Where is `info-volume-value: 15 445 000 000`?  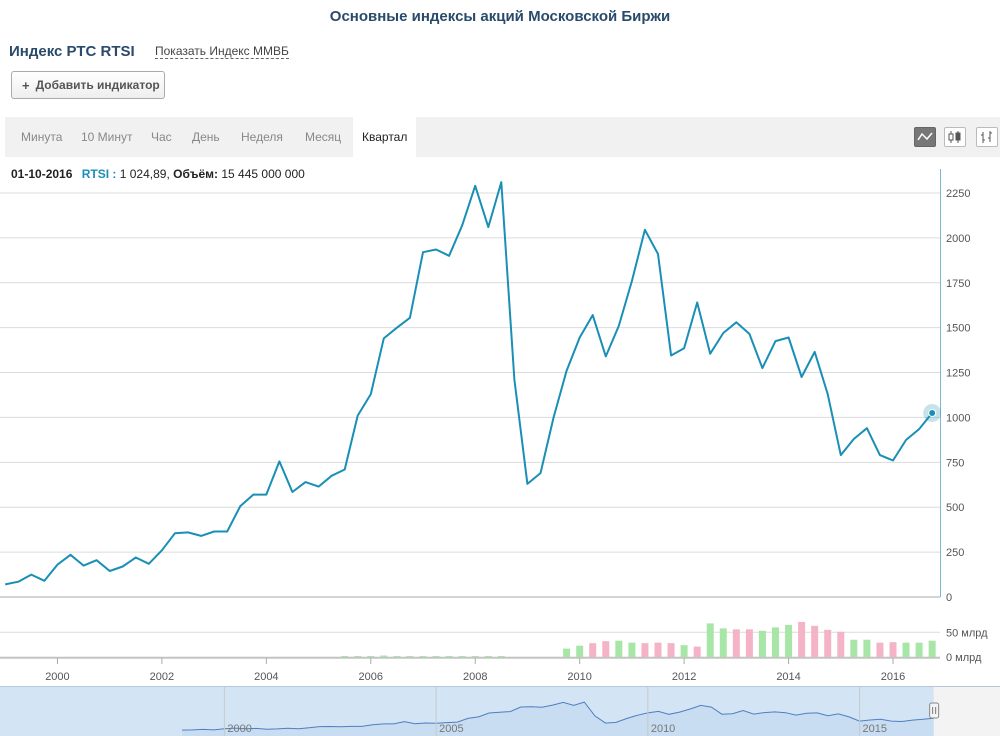 info-volume-value: 15 445 000 000 is located at coordinates (263, 174).